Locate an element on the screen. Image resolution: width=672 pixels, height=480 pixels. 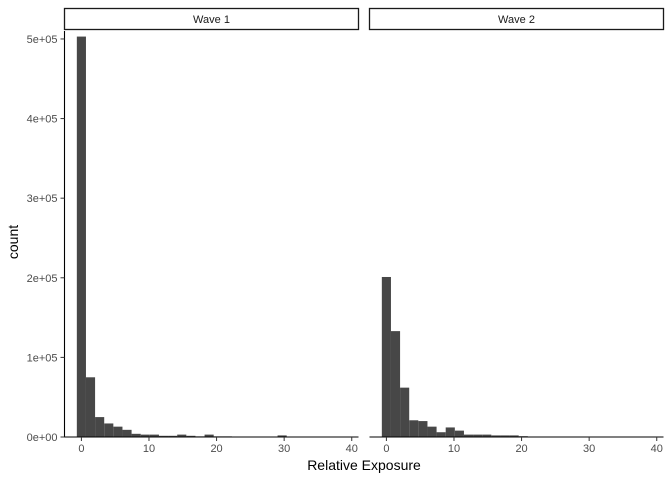
y-tick-label: 3e+05 is located at coordinates (42, 199).